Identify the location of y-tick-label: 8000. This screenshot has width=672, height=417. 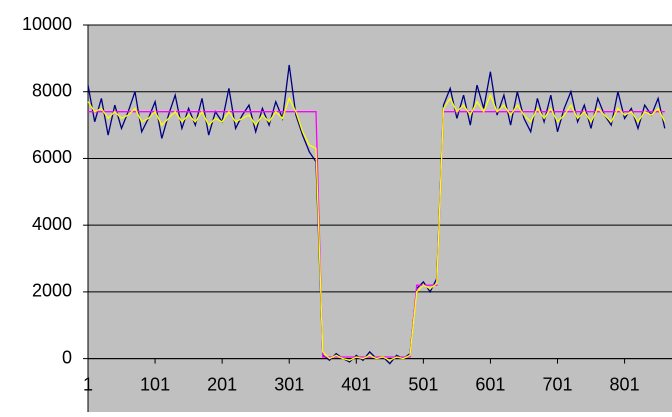
(52, 90).